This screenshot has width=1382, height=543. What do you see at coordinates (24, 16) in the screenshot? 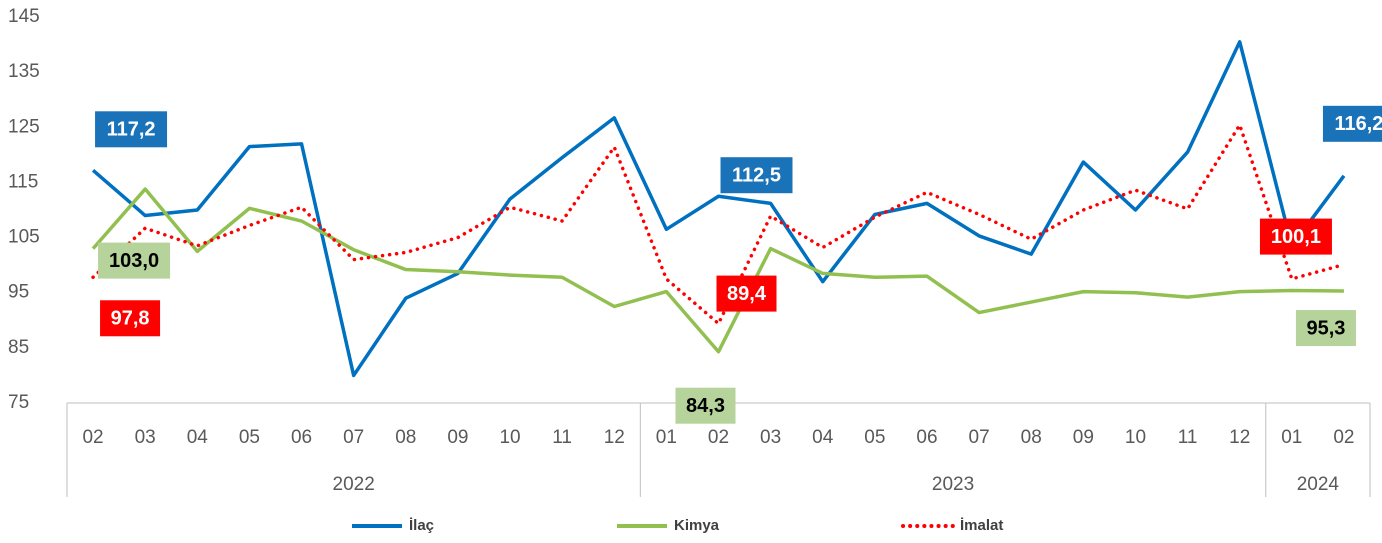
I see `y-tick-label: 145` at bounding box center [24, 16].